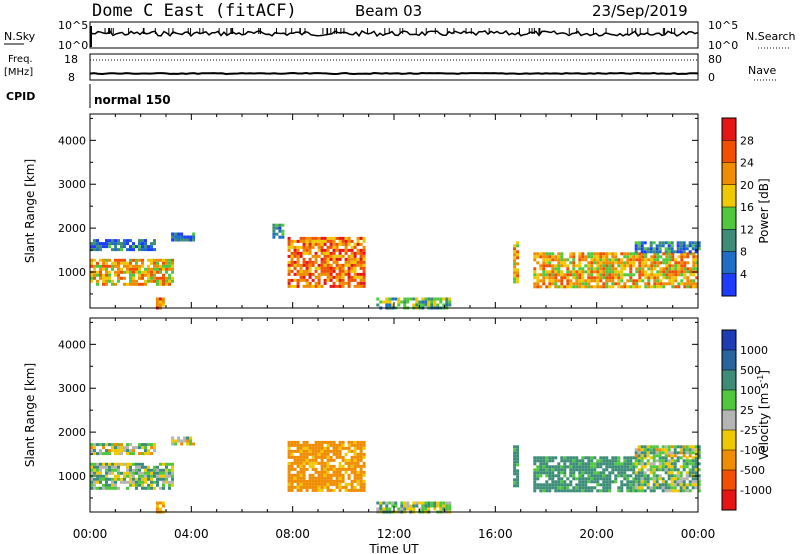  What do you see at coordinates (90, 534) in the screenshot?
I see `x-tick-label: 00:00` at bounding box center [90, 534].